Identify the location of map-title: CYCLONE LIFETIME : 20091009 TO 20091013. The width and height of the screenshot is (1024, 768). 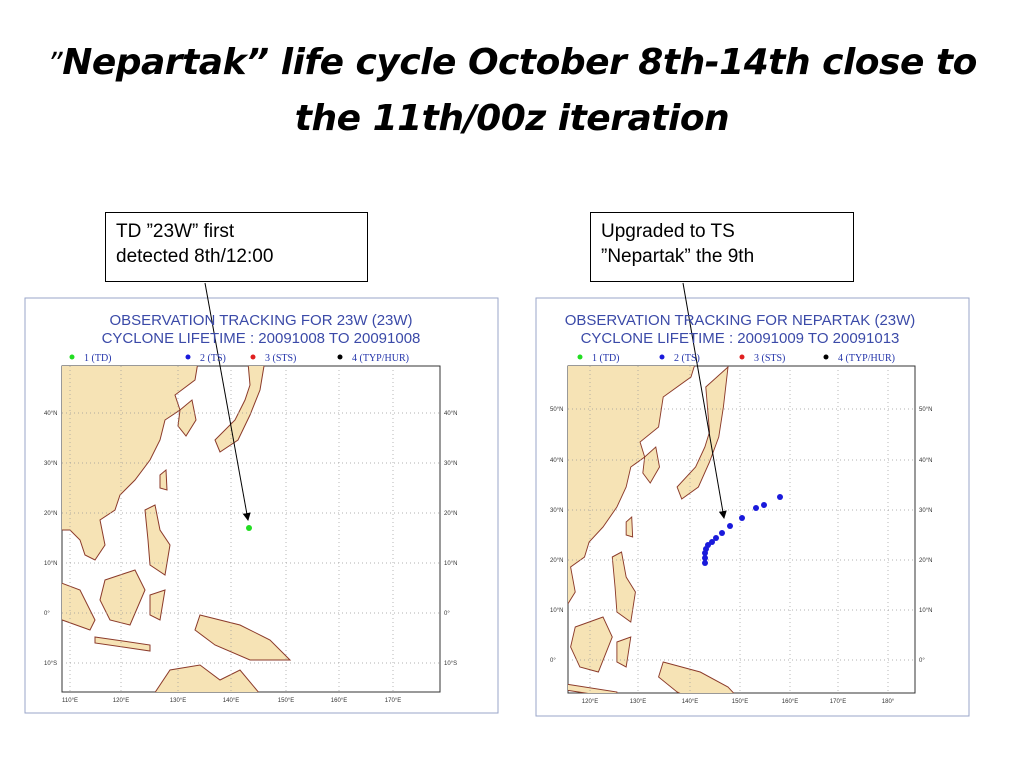
(740, 338).